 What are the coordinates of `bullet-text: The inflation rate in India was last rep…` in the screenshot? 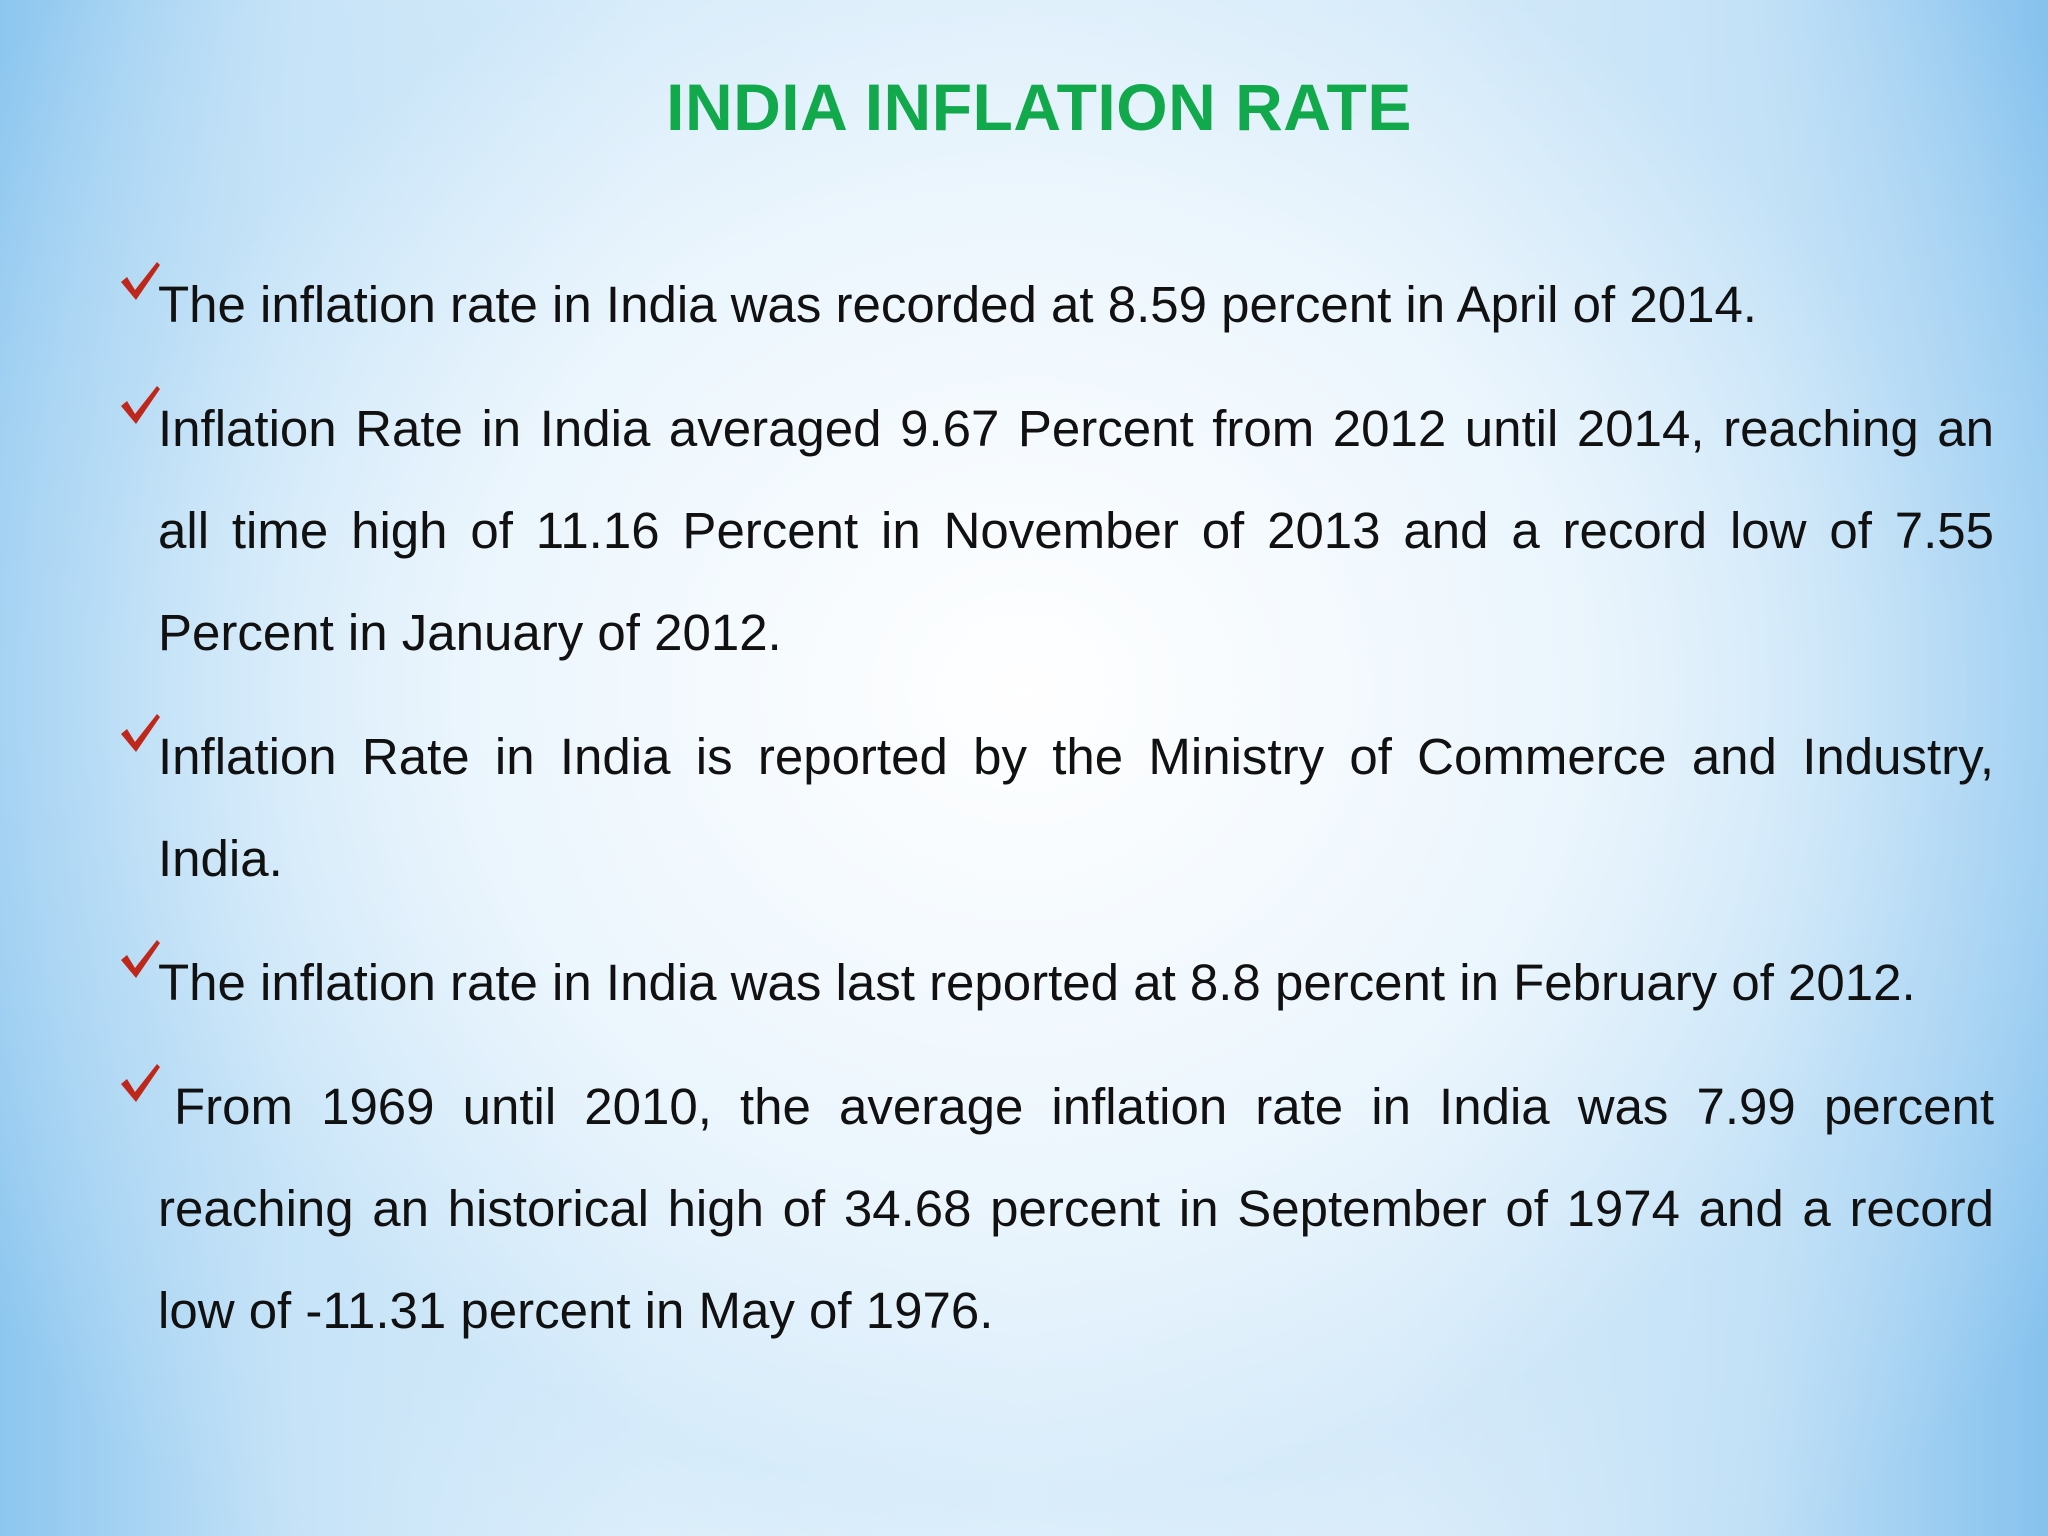 It's located at (1037, 982).